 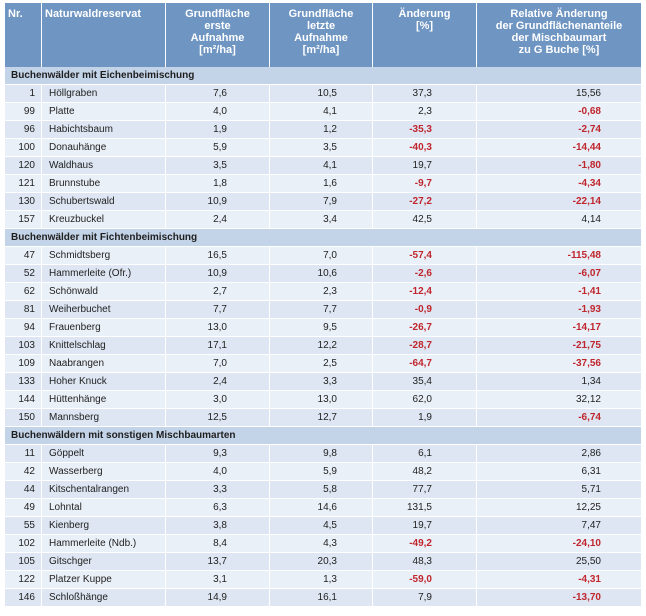 What do you see at coordinates (23, 94) in the screenshot?
I see `cell-nr: 1` at bounding box center [23, 94].